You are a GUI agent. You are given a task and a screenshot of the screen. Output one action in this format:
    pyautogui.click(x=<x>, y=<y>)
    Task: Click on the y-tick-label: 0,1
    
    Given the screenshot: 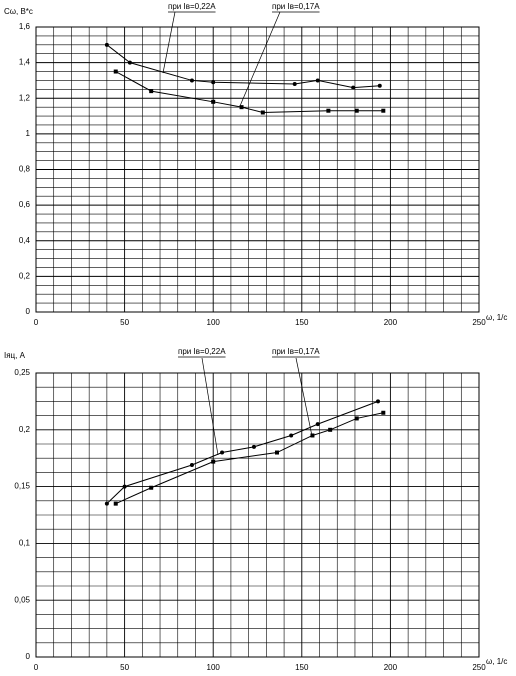 What is the action you would take?
    pyautogui.click(x=25, y=543)
    